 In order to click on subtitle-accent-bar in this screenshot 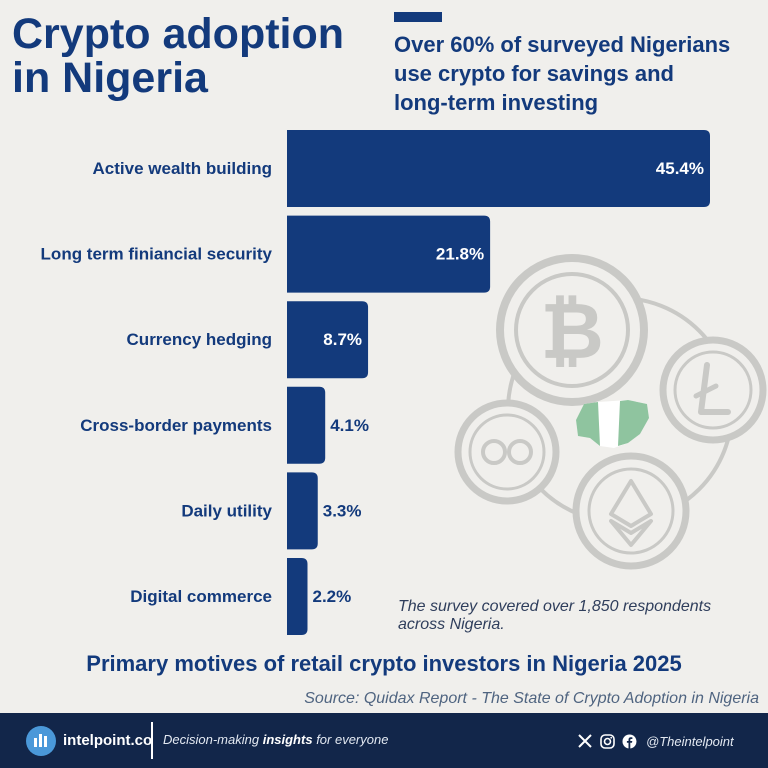, I will do `click(418, 17)`.